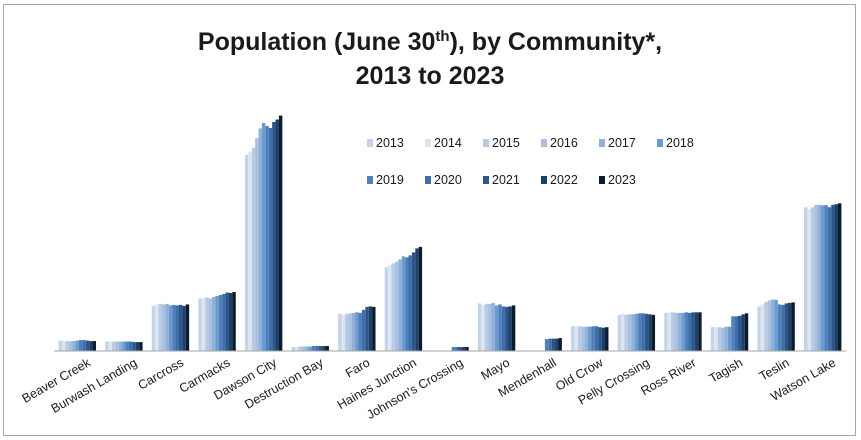 The width and height of the screenshot is (861, 440). What do you see at coordinates (390, 143) in the screenshot?
I see `legend-label: 2013` at bounding box center [390, 143].